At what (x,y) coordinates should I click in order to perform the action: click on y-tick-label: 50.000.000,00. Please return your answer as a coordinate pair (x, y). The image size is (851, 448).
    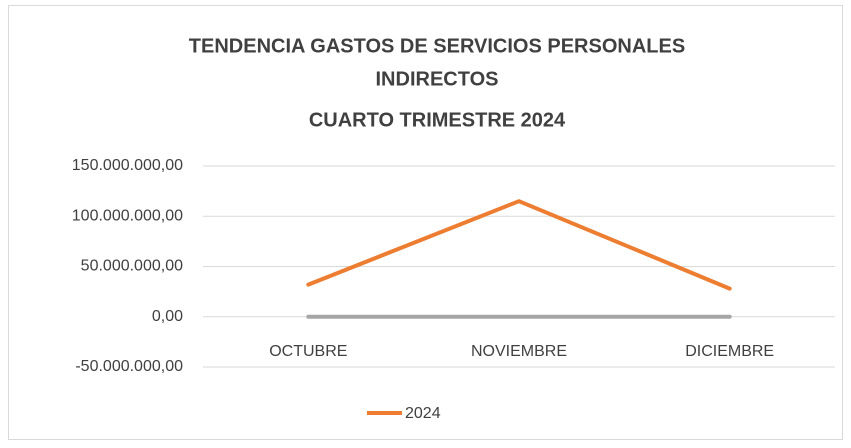
    Looking at the image, I should click on (132, 266).